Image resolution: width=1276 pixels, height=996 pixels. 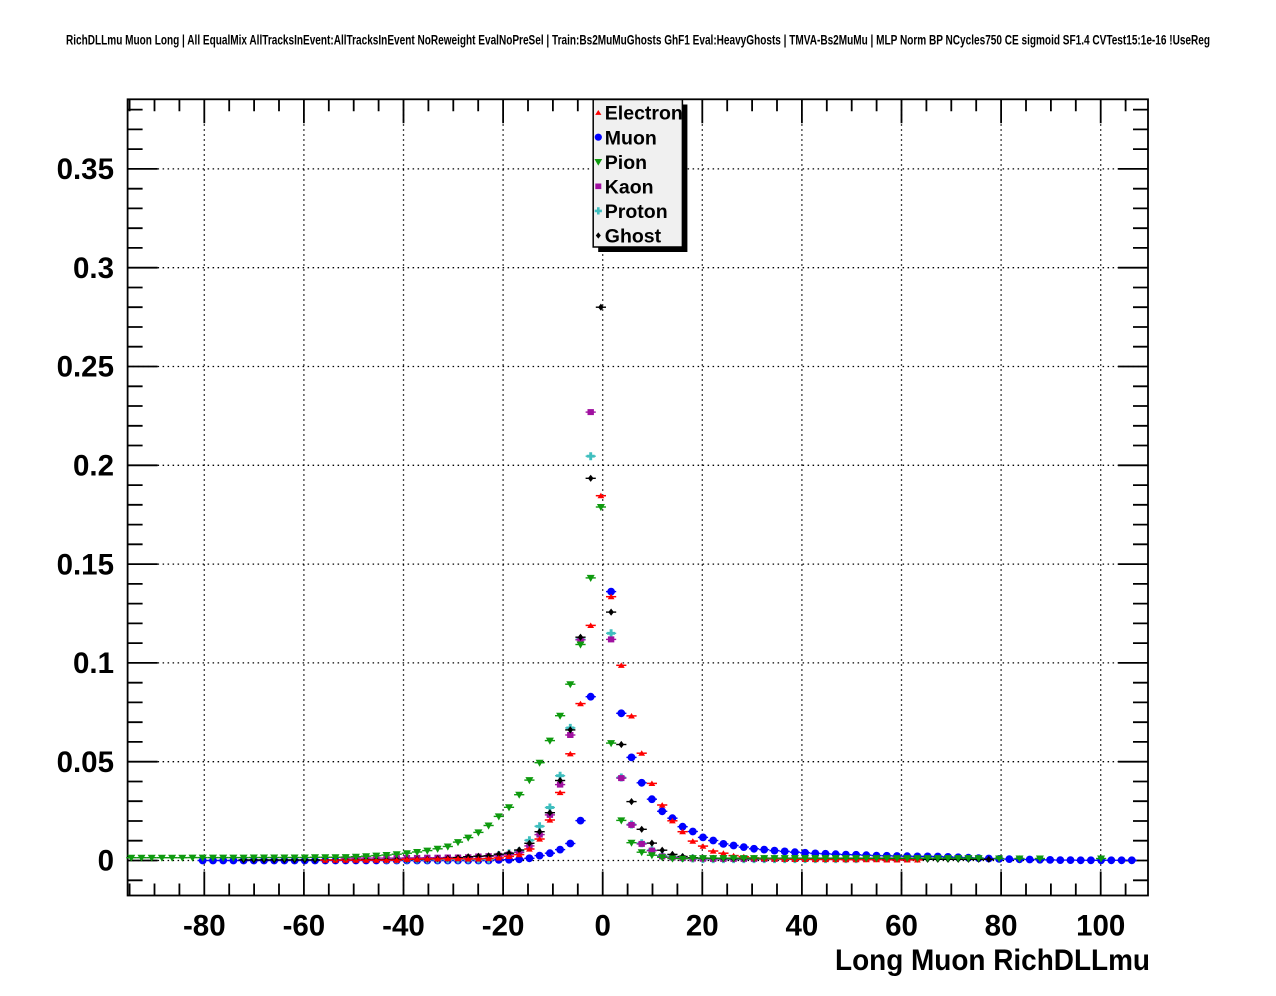 I want to click on svg-text: 100, so click(x=1100, y=926).